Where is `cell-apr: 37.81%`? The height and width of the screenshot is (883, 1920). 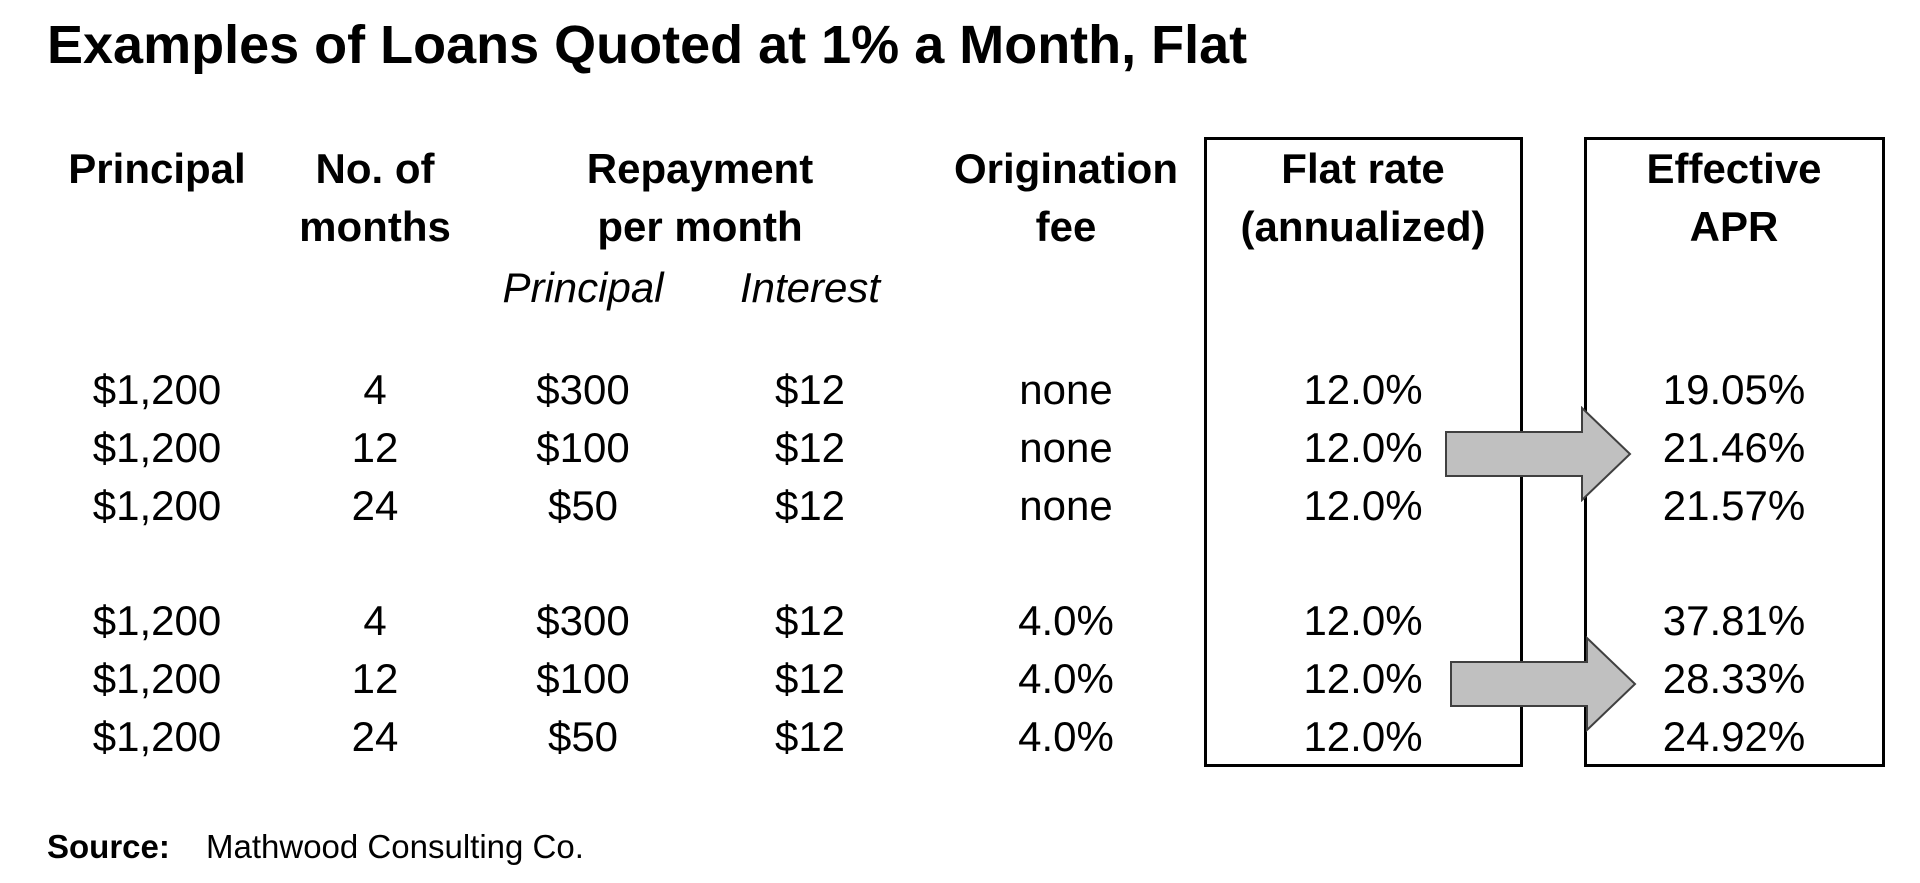 cell-apr: 37.81% is located at coordinates (1734, 620).